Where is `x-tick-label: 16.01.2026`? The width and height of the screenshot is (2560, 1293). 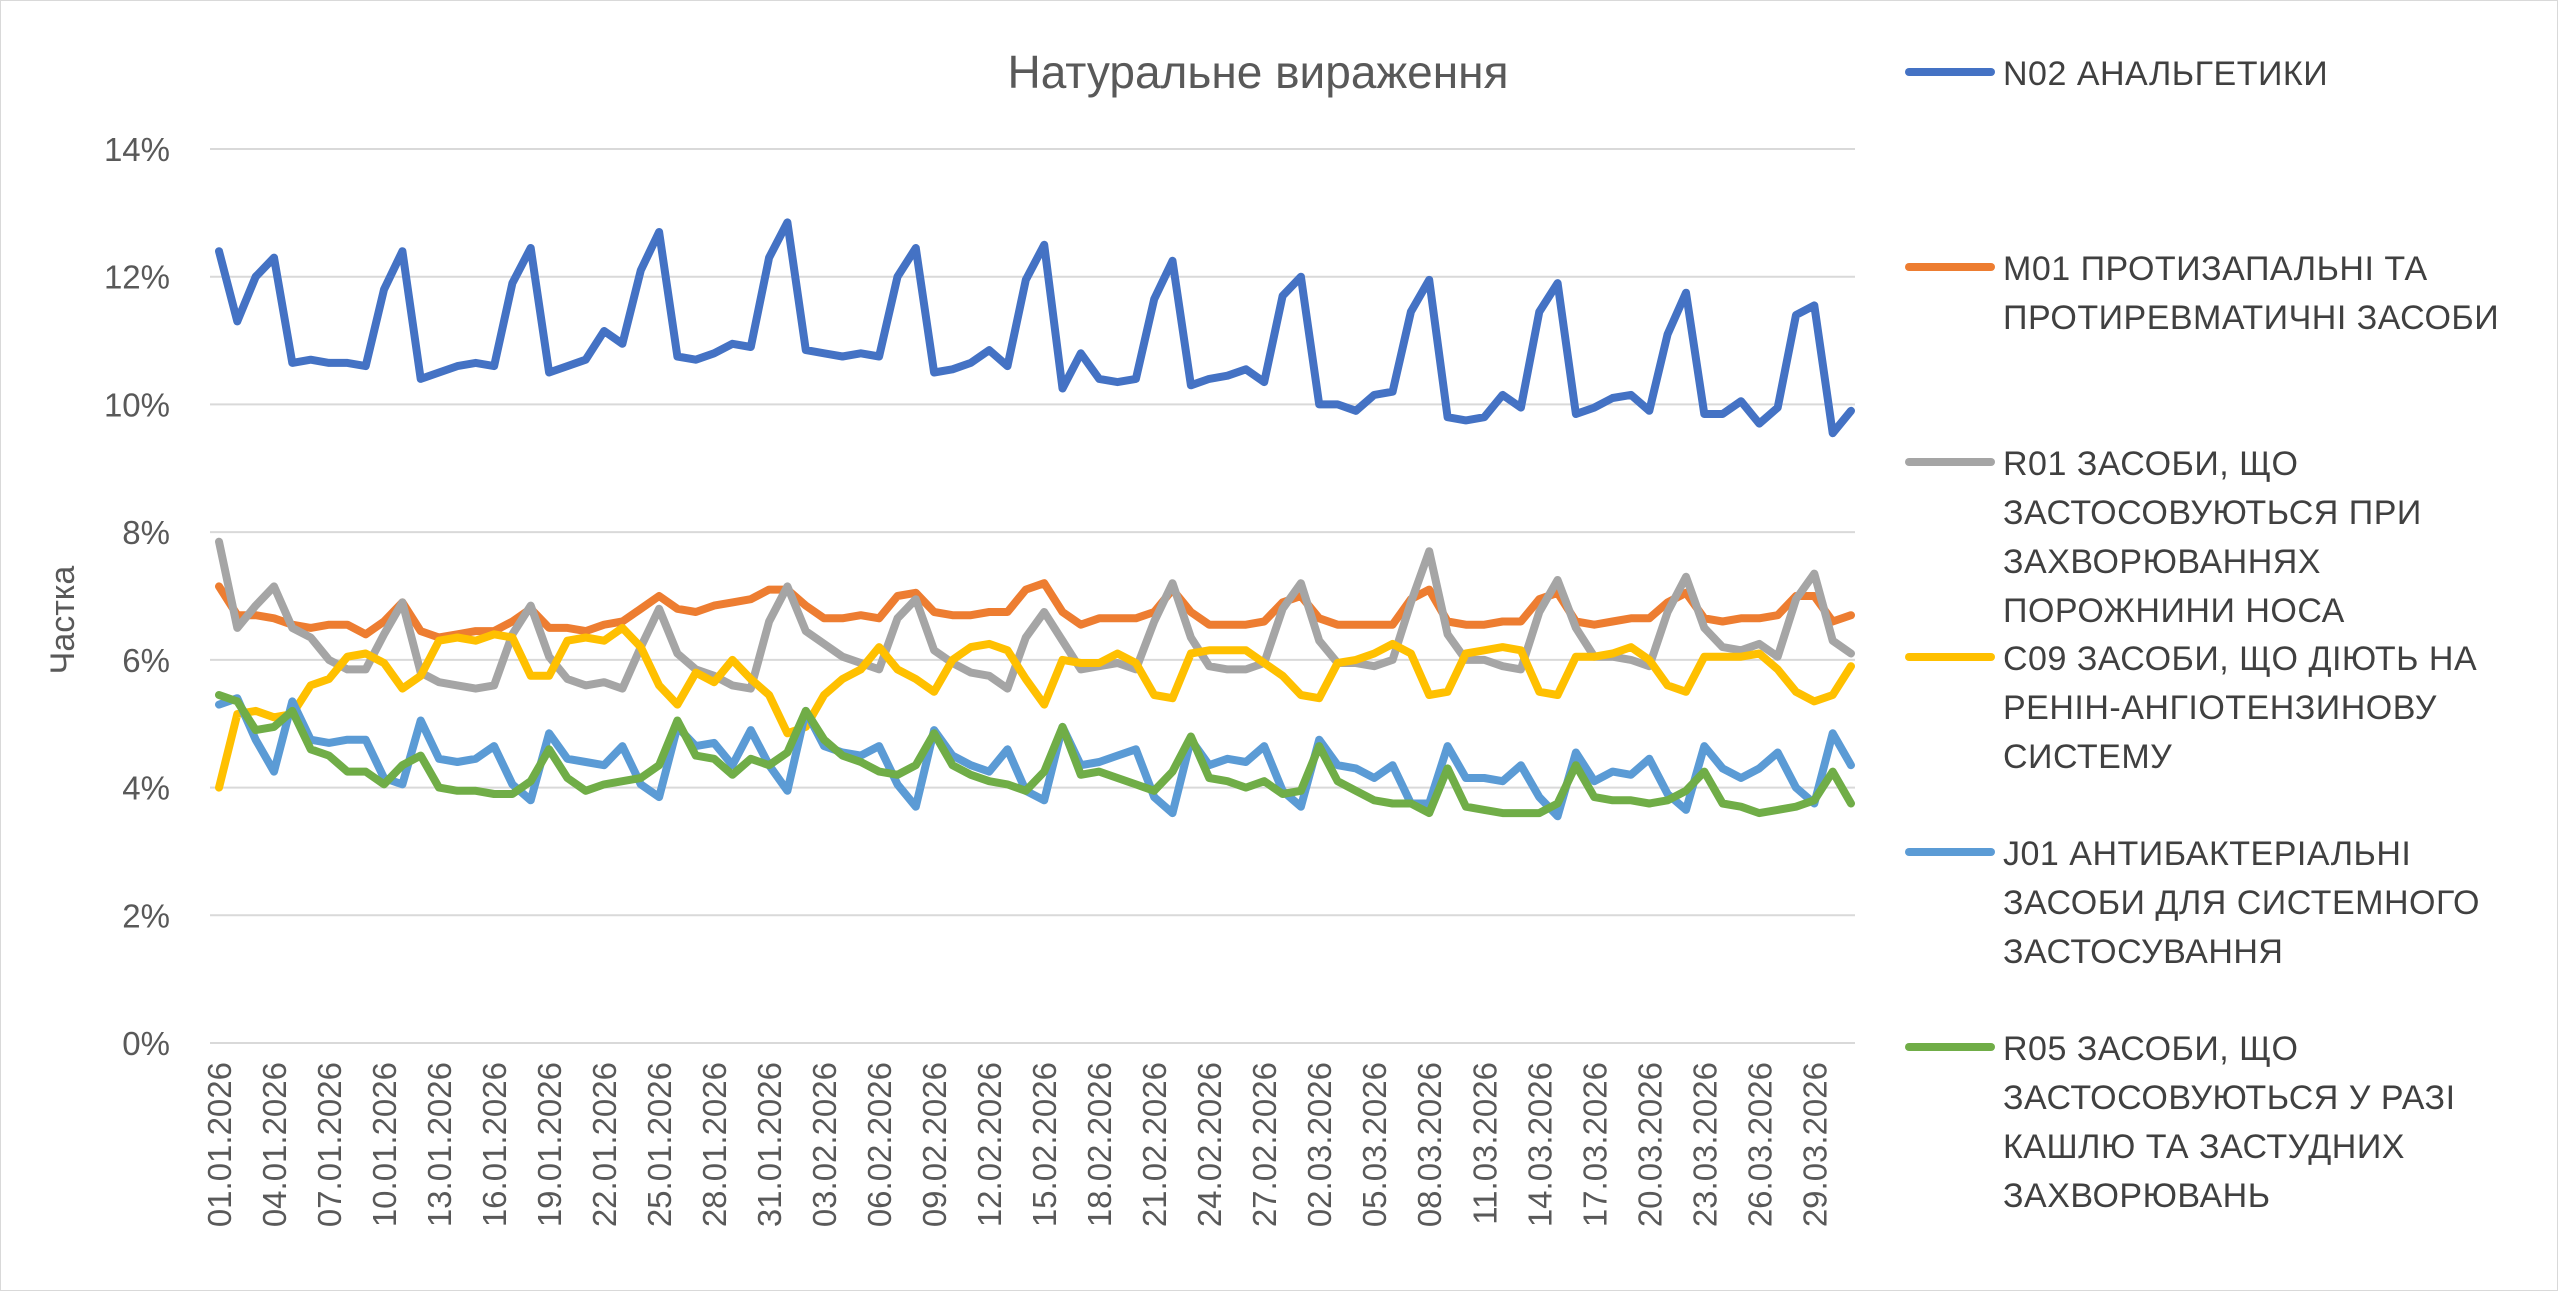 x-tick-label: 16.01.2026 is located at coordinates (494, 1144).